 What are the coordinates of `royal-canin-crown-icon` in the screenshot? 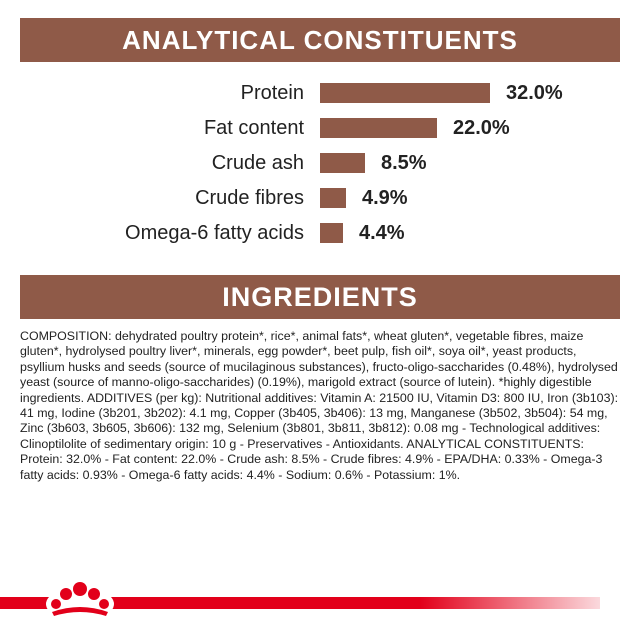 It's located at (80, 601).